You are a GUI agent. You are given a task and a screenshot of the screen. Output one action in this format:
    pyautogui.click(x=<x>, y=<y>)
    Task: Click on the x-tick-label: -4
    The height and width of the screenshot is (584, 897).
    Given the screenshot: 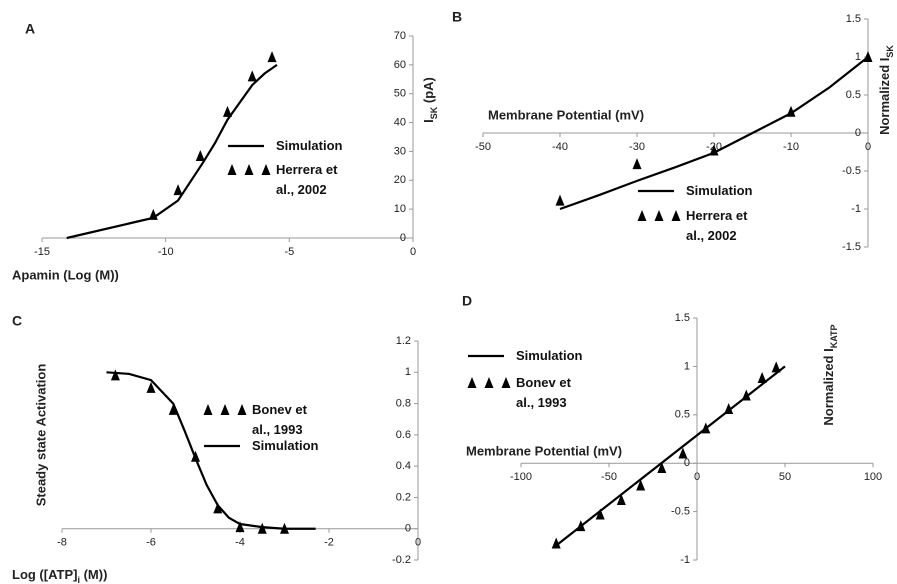 What is the action you would take?
    pyautogui.click(x=240, y=543)
    